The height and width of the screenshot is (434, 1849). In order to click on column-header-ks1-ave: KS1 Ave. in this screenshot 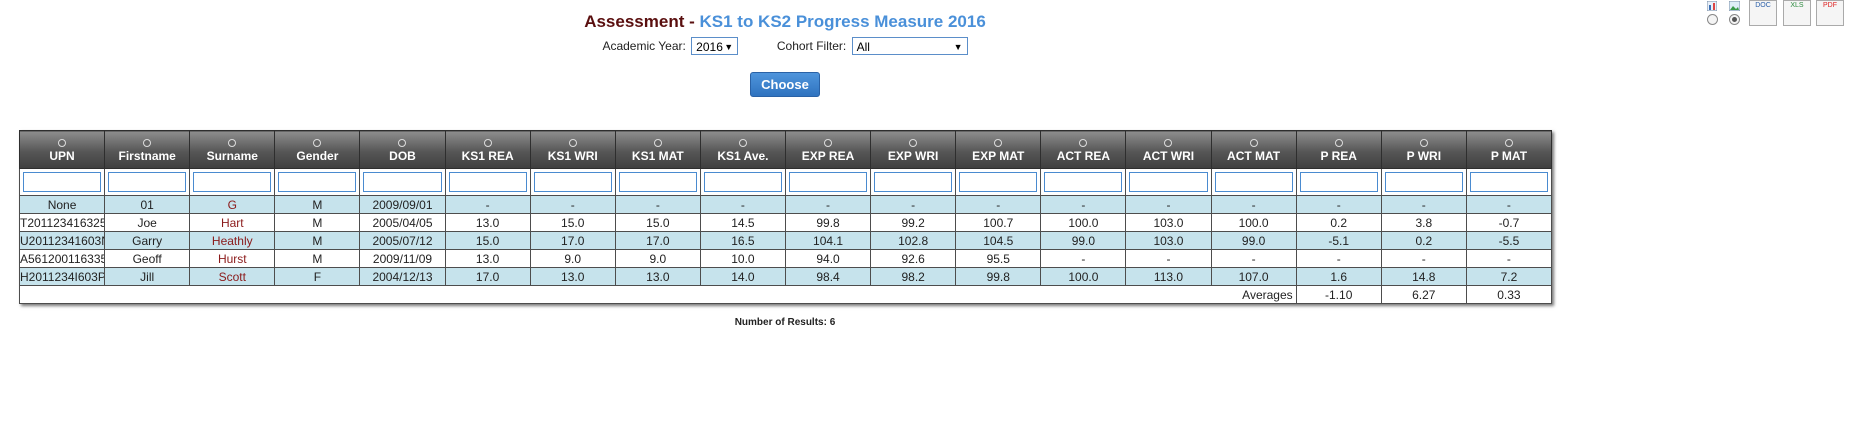, I will do `click(742, 149)`.